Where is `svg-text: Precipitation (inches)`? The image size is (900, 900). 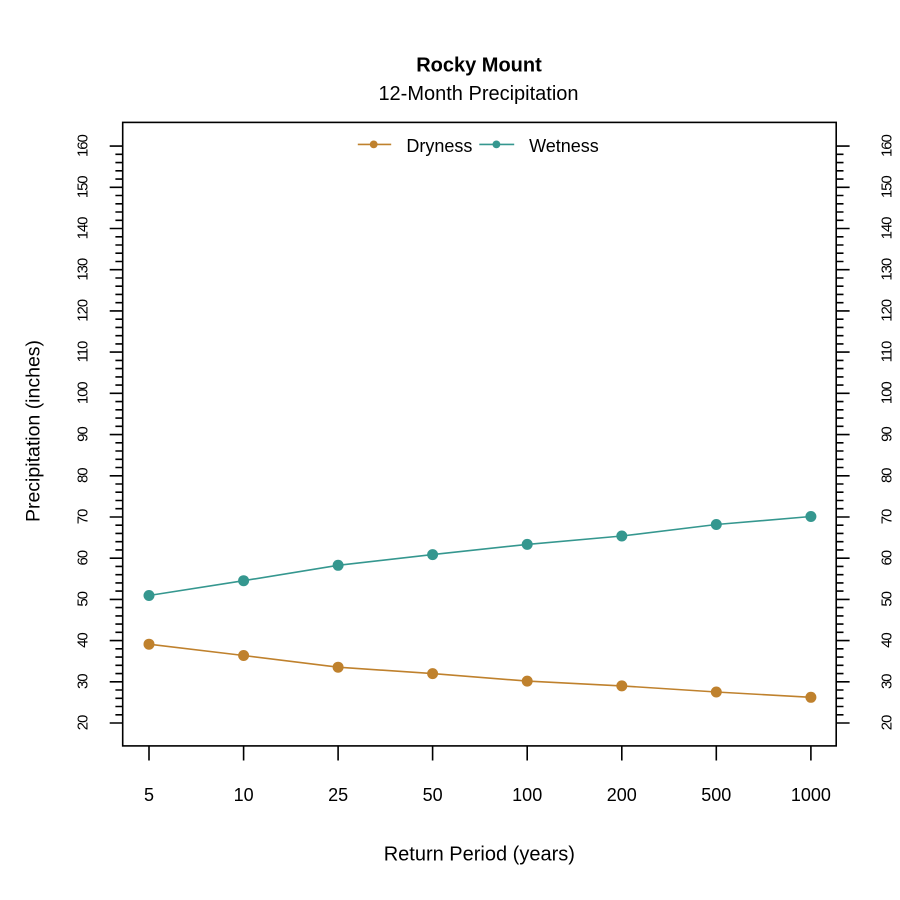 svg-text: Precipitation (inches) is located at coordinates (33, 431).